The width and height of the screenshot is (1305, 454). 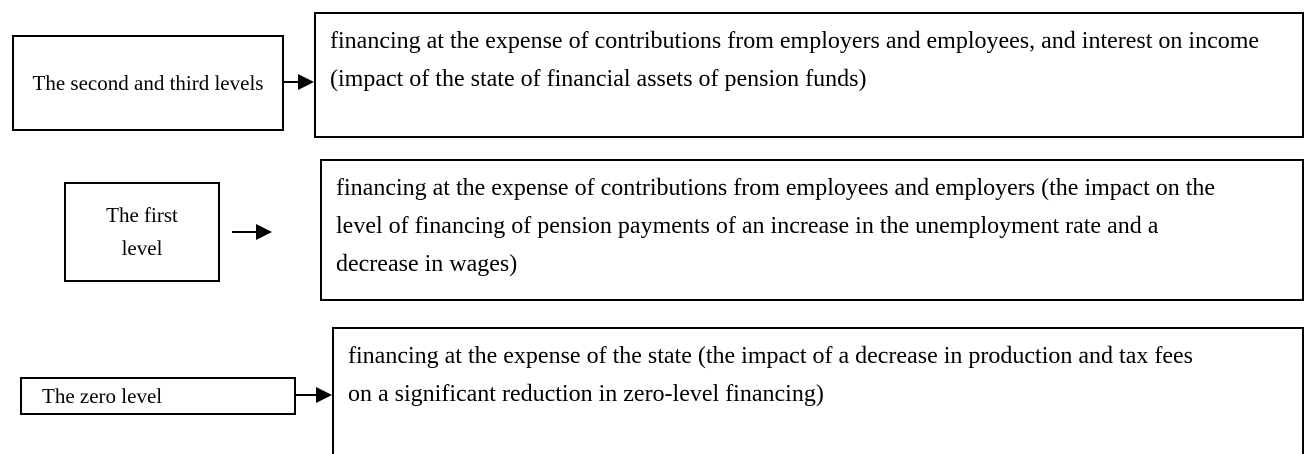 I want to click on level-box: The zero level, so click(x=158, y=396).